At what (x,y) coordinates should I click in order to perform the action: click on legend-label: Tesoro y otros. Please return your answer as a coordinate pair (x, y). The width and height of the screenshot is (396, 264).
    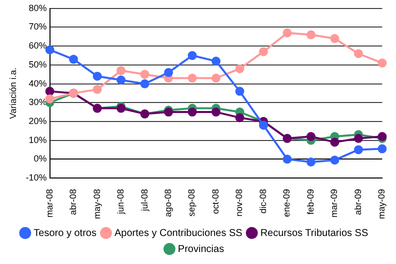
    Looking at the image, I should click on (65, 233).